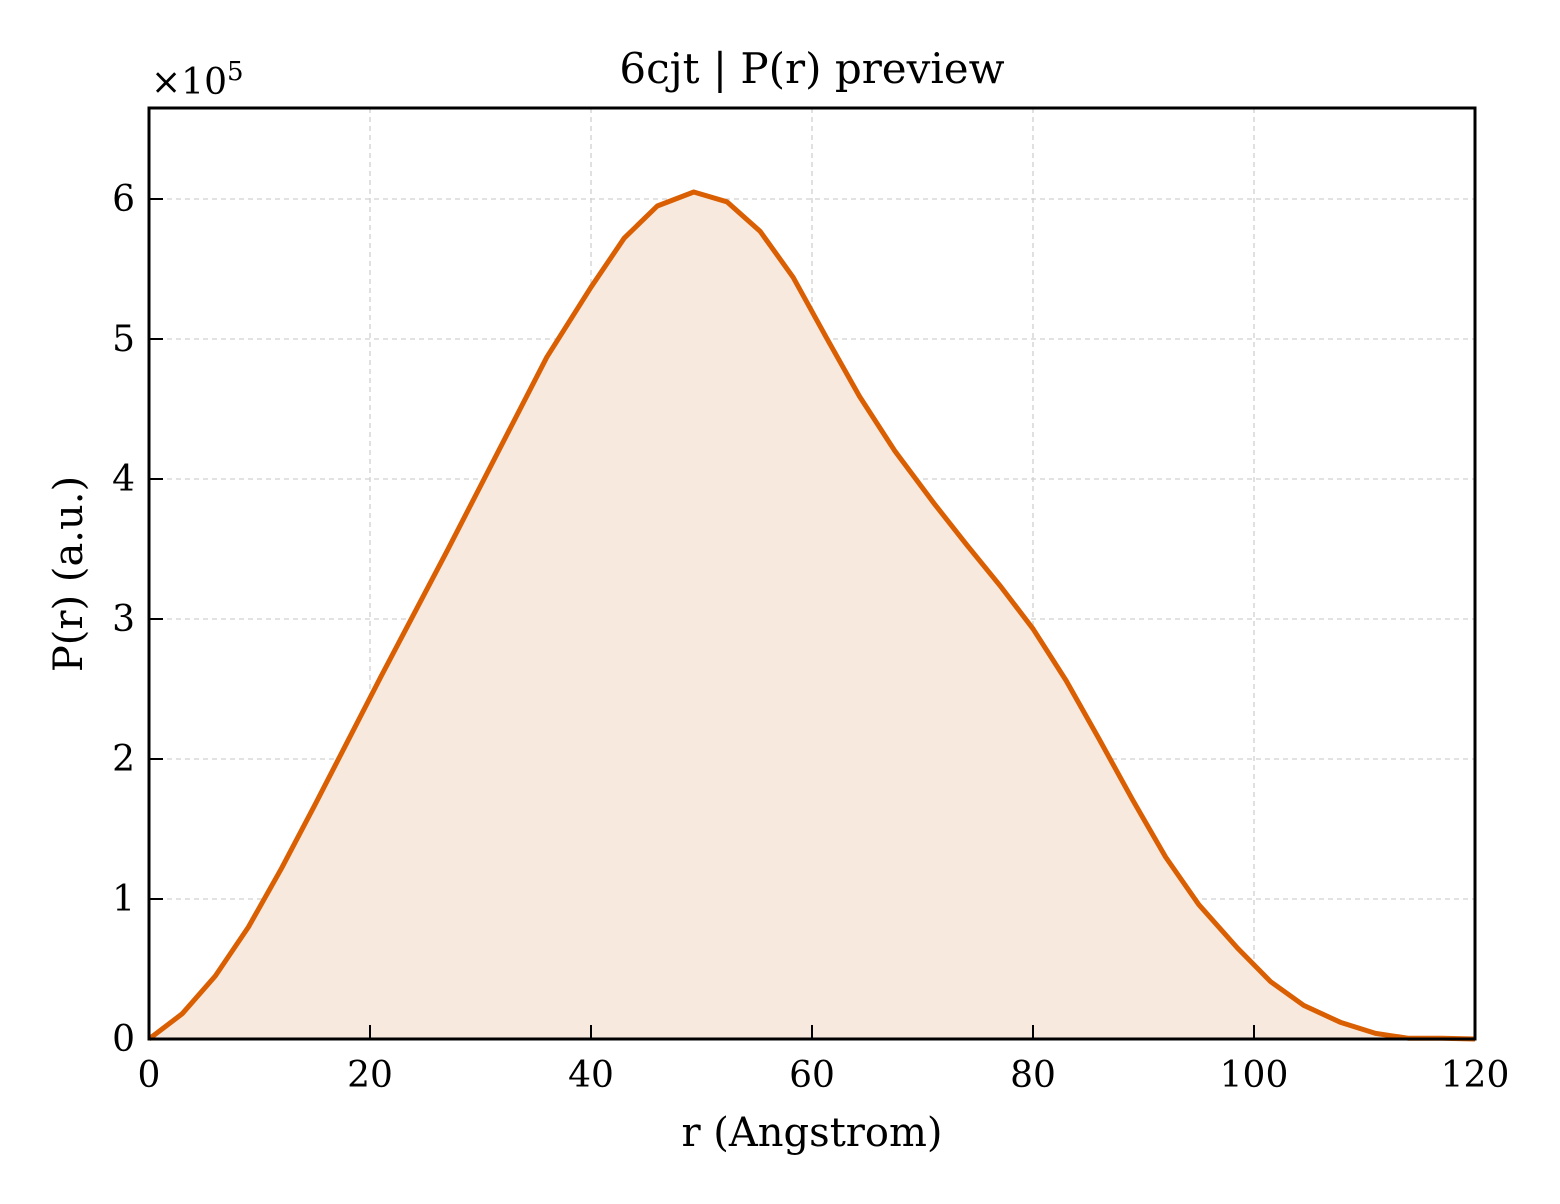 This screenshot has height=1204, width=1560. What do you see at coordinates (370, 1075) in the screenshot?
I see `x-tick-label-20: 20` at bounding box center [370, 1075].